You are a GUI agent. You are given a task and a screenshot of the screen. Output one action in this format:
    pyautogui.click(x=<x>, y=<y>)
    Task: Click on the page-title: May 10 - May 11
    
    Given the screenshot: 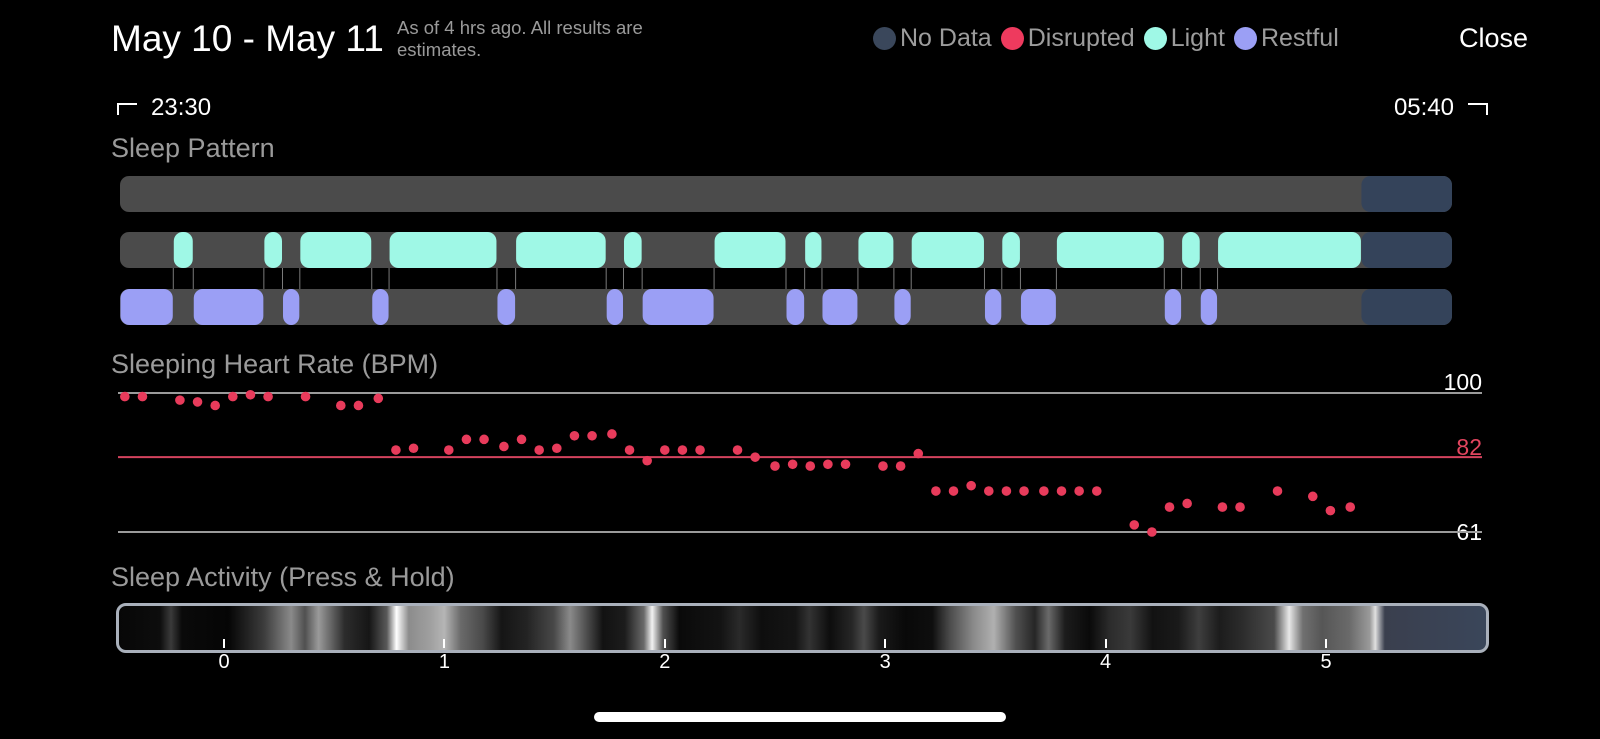 What is the action you would take?
    pyautogui.click(x=247, y=38)
    